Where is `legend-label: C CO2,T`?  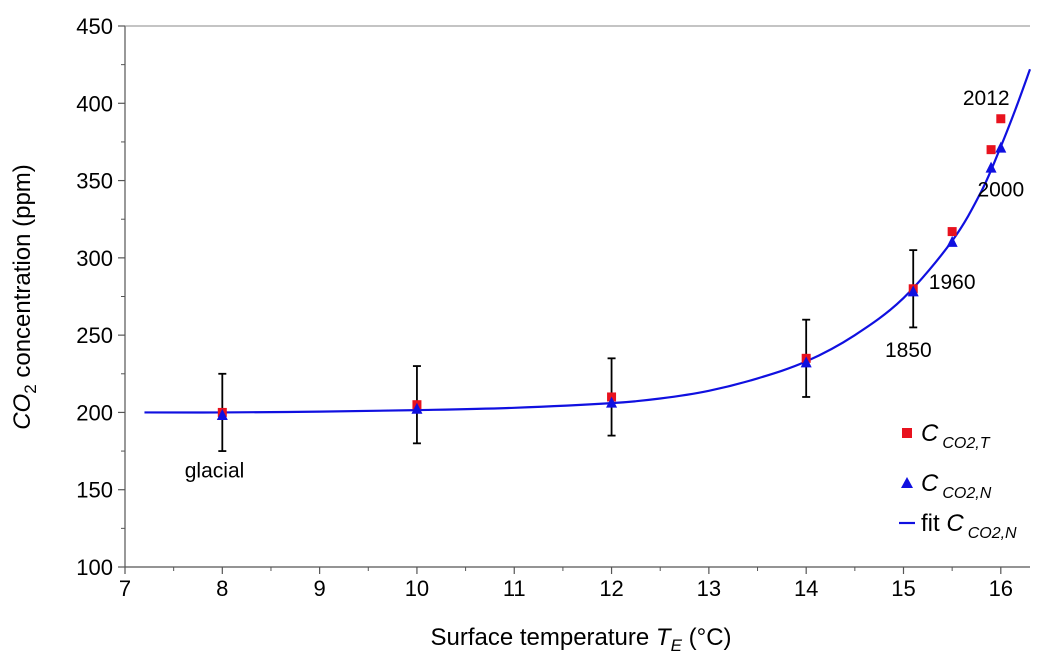 legend-label: C CO2,T is located at coordinates (956, 436).